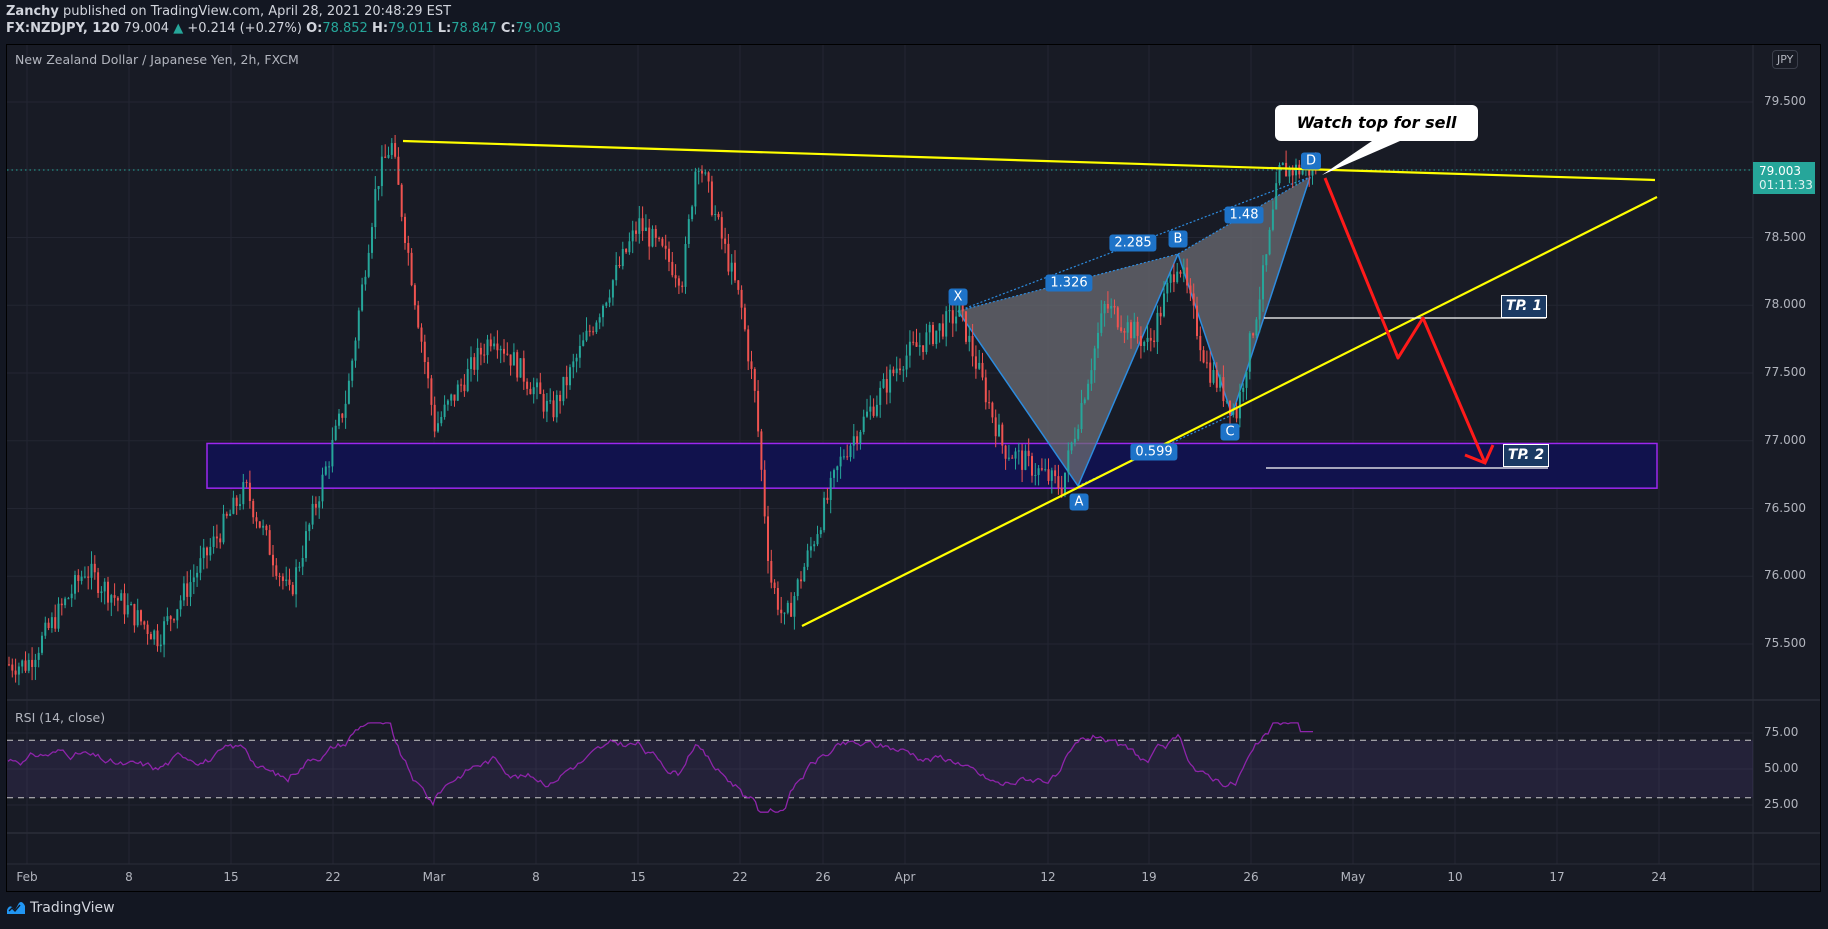  What do you see at coordinates (1376, 123) in the screenshot?
I see `callout-note: Watch top for sell` at bounding box center [1376, 123].